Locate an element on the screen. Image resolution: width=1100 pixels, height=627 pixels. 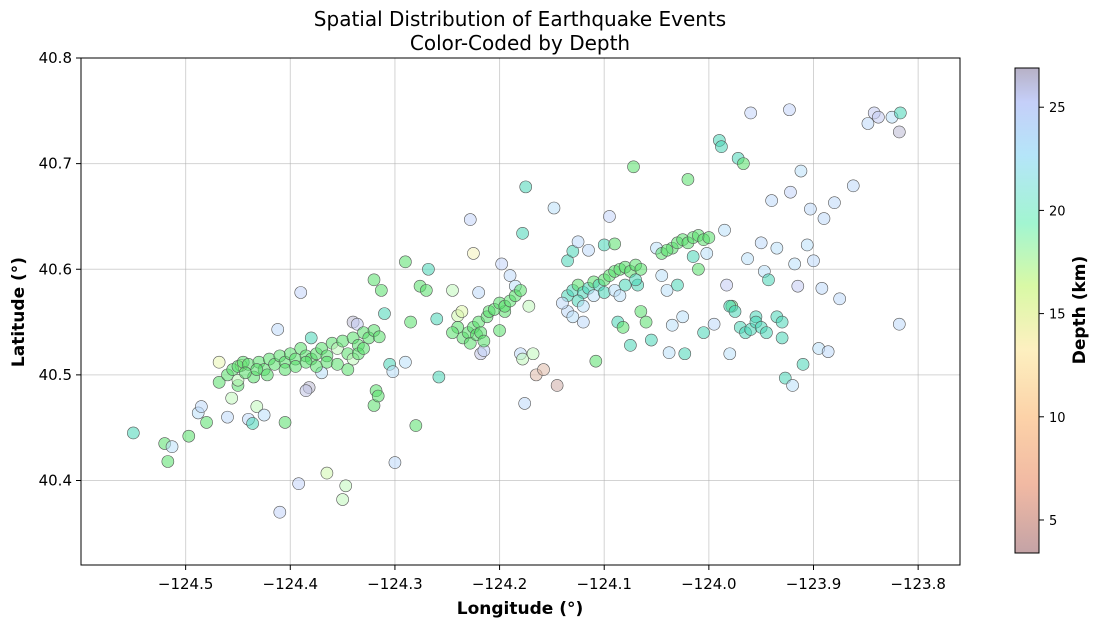
x-tick-label: −123.8 is located at coordinates (918, 584).